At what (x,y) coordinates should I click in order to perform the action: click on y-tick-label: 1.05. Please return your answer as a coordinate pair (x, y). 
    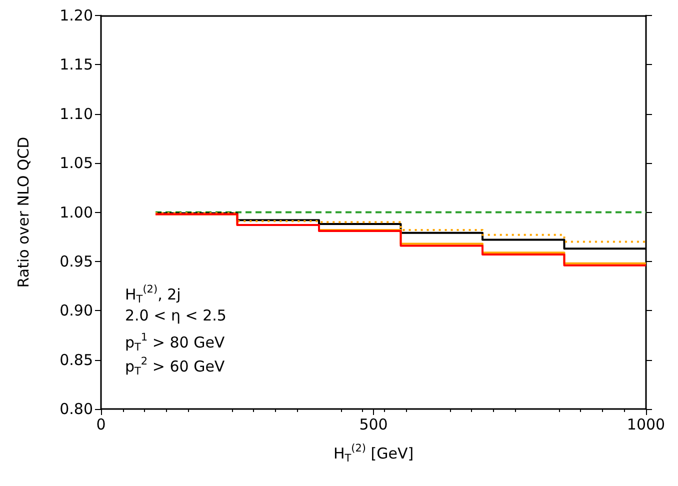
    Looking at the image, I should click on (76, 163).